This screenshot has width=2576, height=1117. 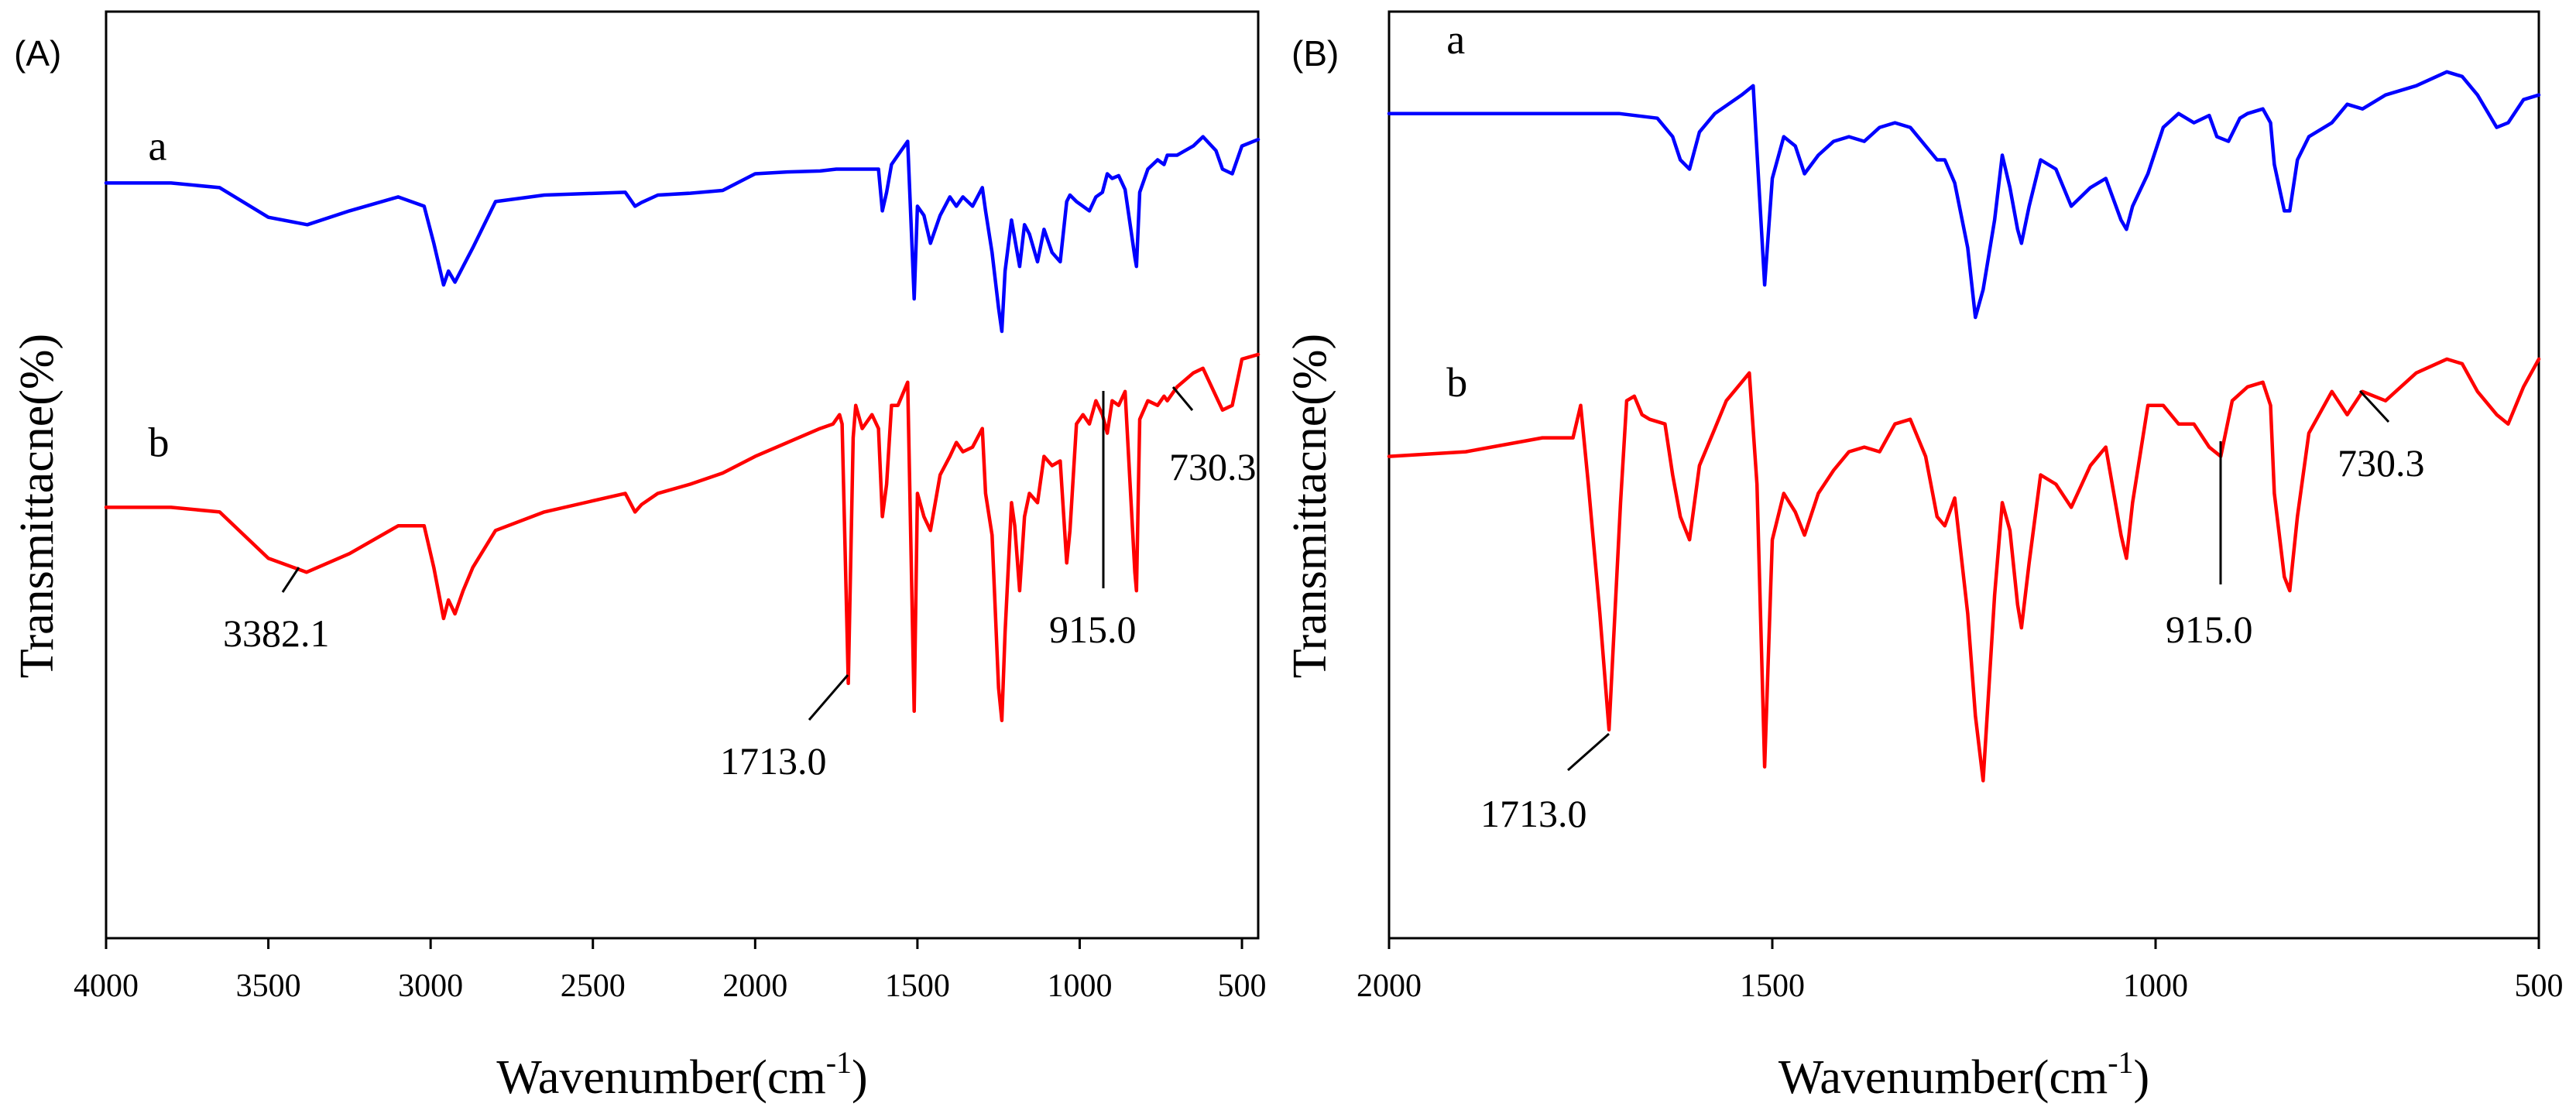 What do you see at coordinates (1315, 53) in the screenshot?
I see `panel-label: (B)` at bounding box center [1315, 53].